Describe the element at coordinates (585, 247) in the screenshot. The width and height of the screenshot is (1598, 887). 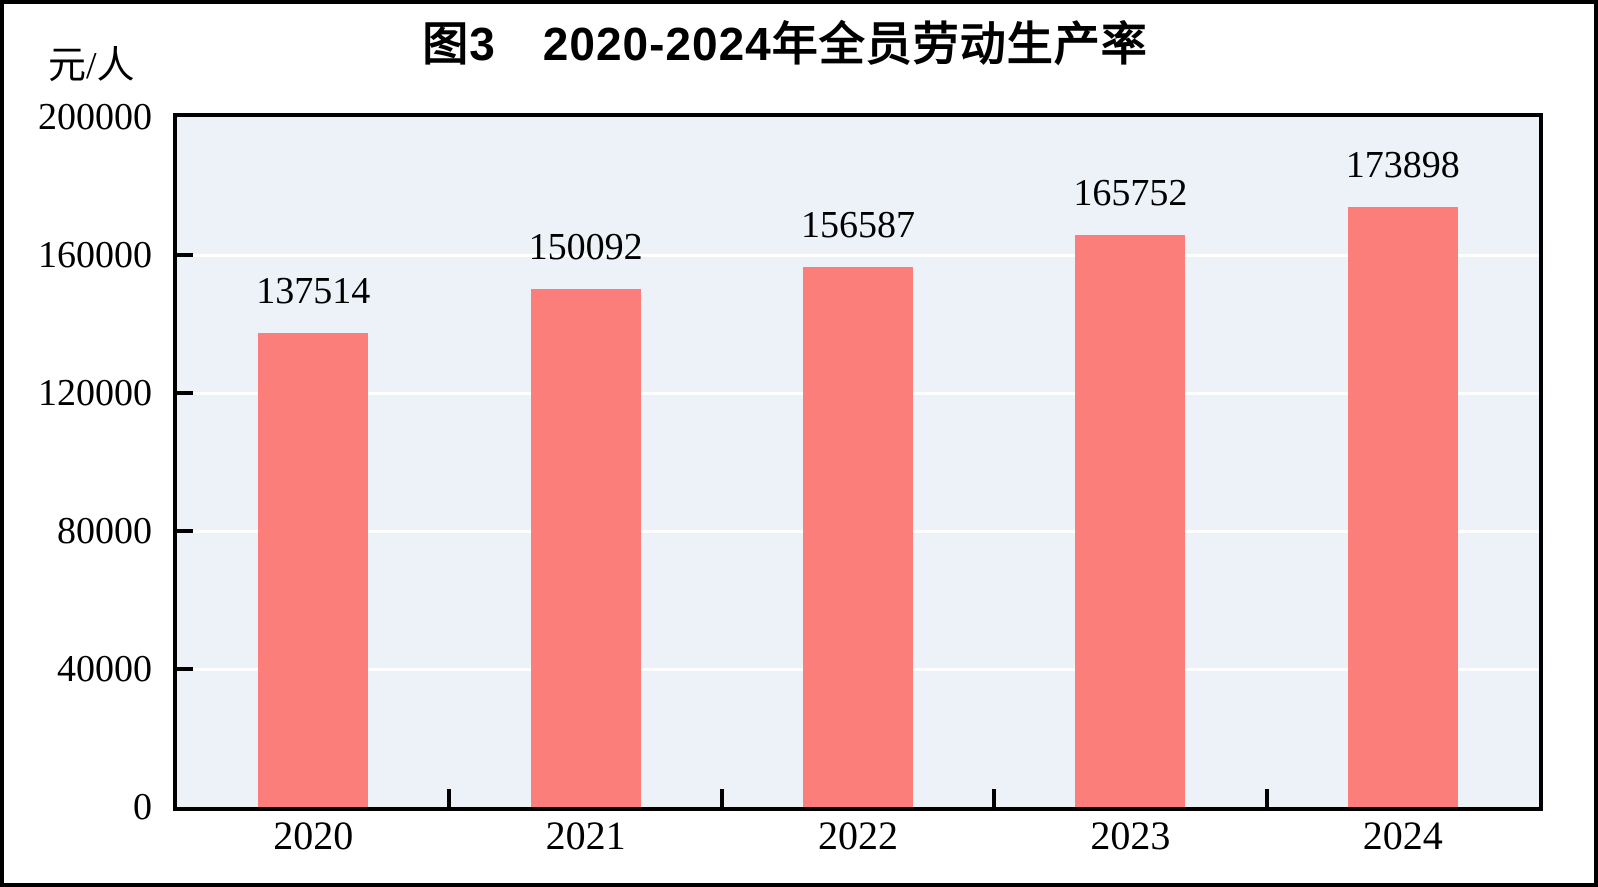
I see `bar-value-label: 150092` at that location.